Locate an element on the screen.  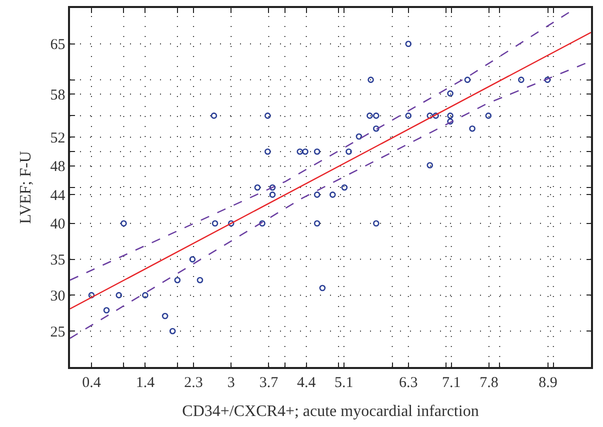
x-tick-label: 7.1 is located at coordinates (451, 382).